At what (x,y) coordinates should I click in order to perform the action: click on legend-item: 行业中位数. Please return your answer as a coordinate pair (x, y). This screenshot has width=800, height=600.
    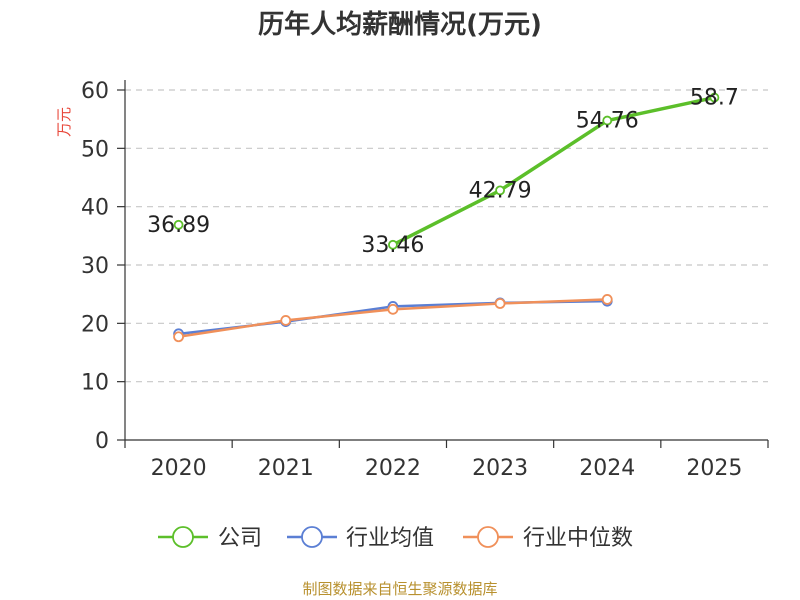
    Looking at the image, I should click on (548, 538).